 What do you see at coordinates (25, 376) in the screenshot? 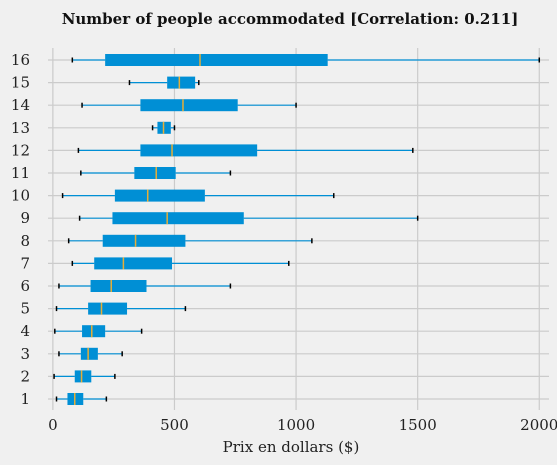
I see `y-tick-label: 2` at bounding box center [25, 376].